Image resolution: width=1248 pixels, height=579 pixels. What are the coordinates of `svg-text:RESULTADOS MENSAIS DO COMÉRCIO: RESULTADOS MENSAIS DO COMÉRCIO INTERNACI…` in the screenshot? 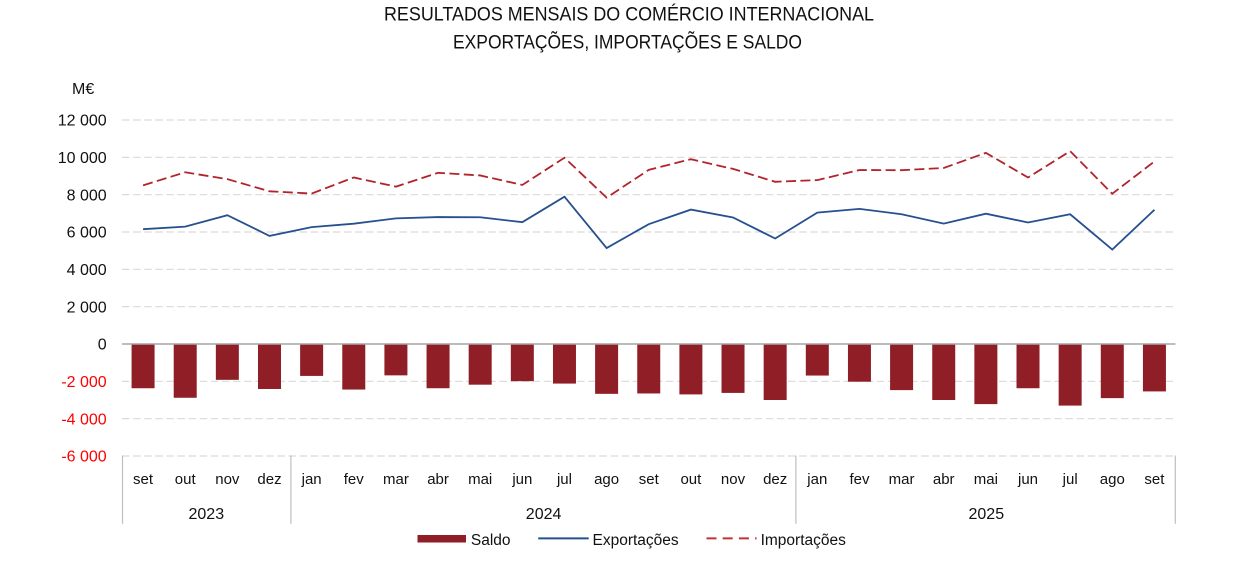 It's located at (629, 14).